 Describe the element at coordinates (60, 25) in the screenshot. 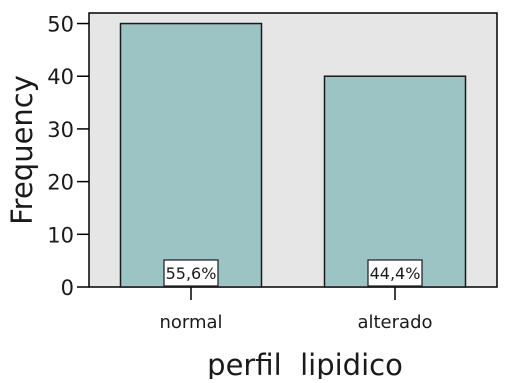

I see `y-tick-label-50: 50` at that location.